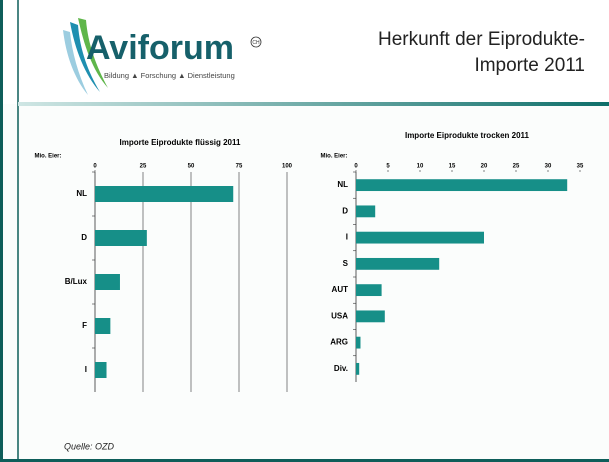 Image resolution: width=609 pixels, height=462 pixels. I want to click on x-tick-label: 15, so click(452, 167).